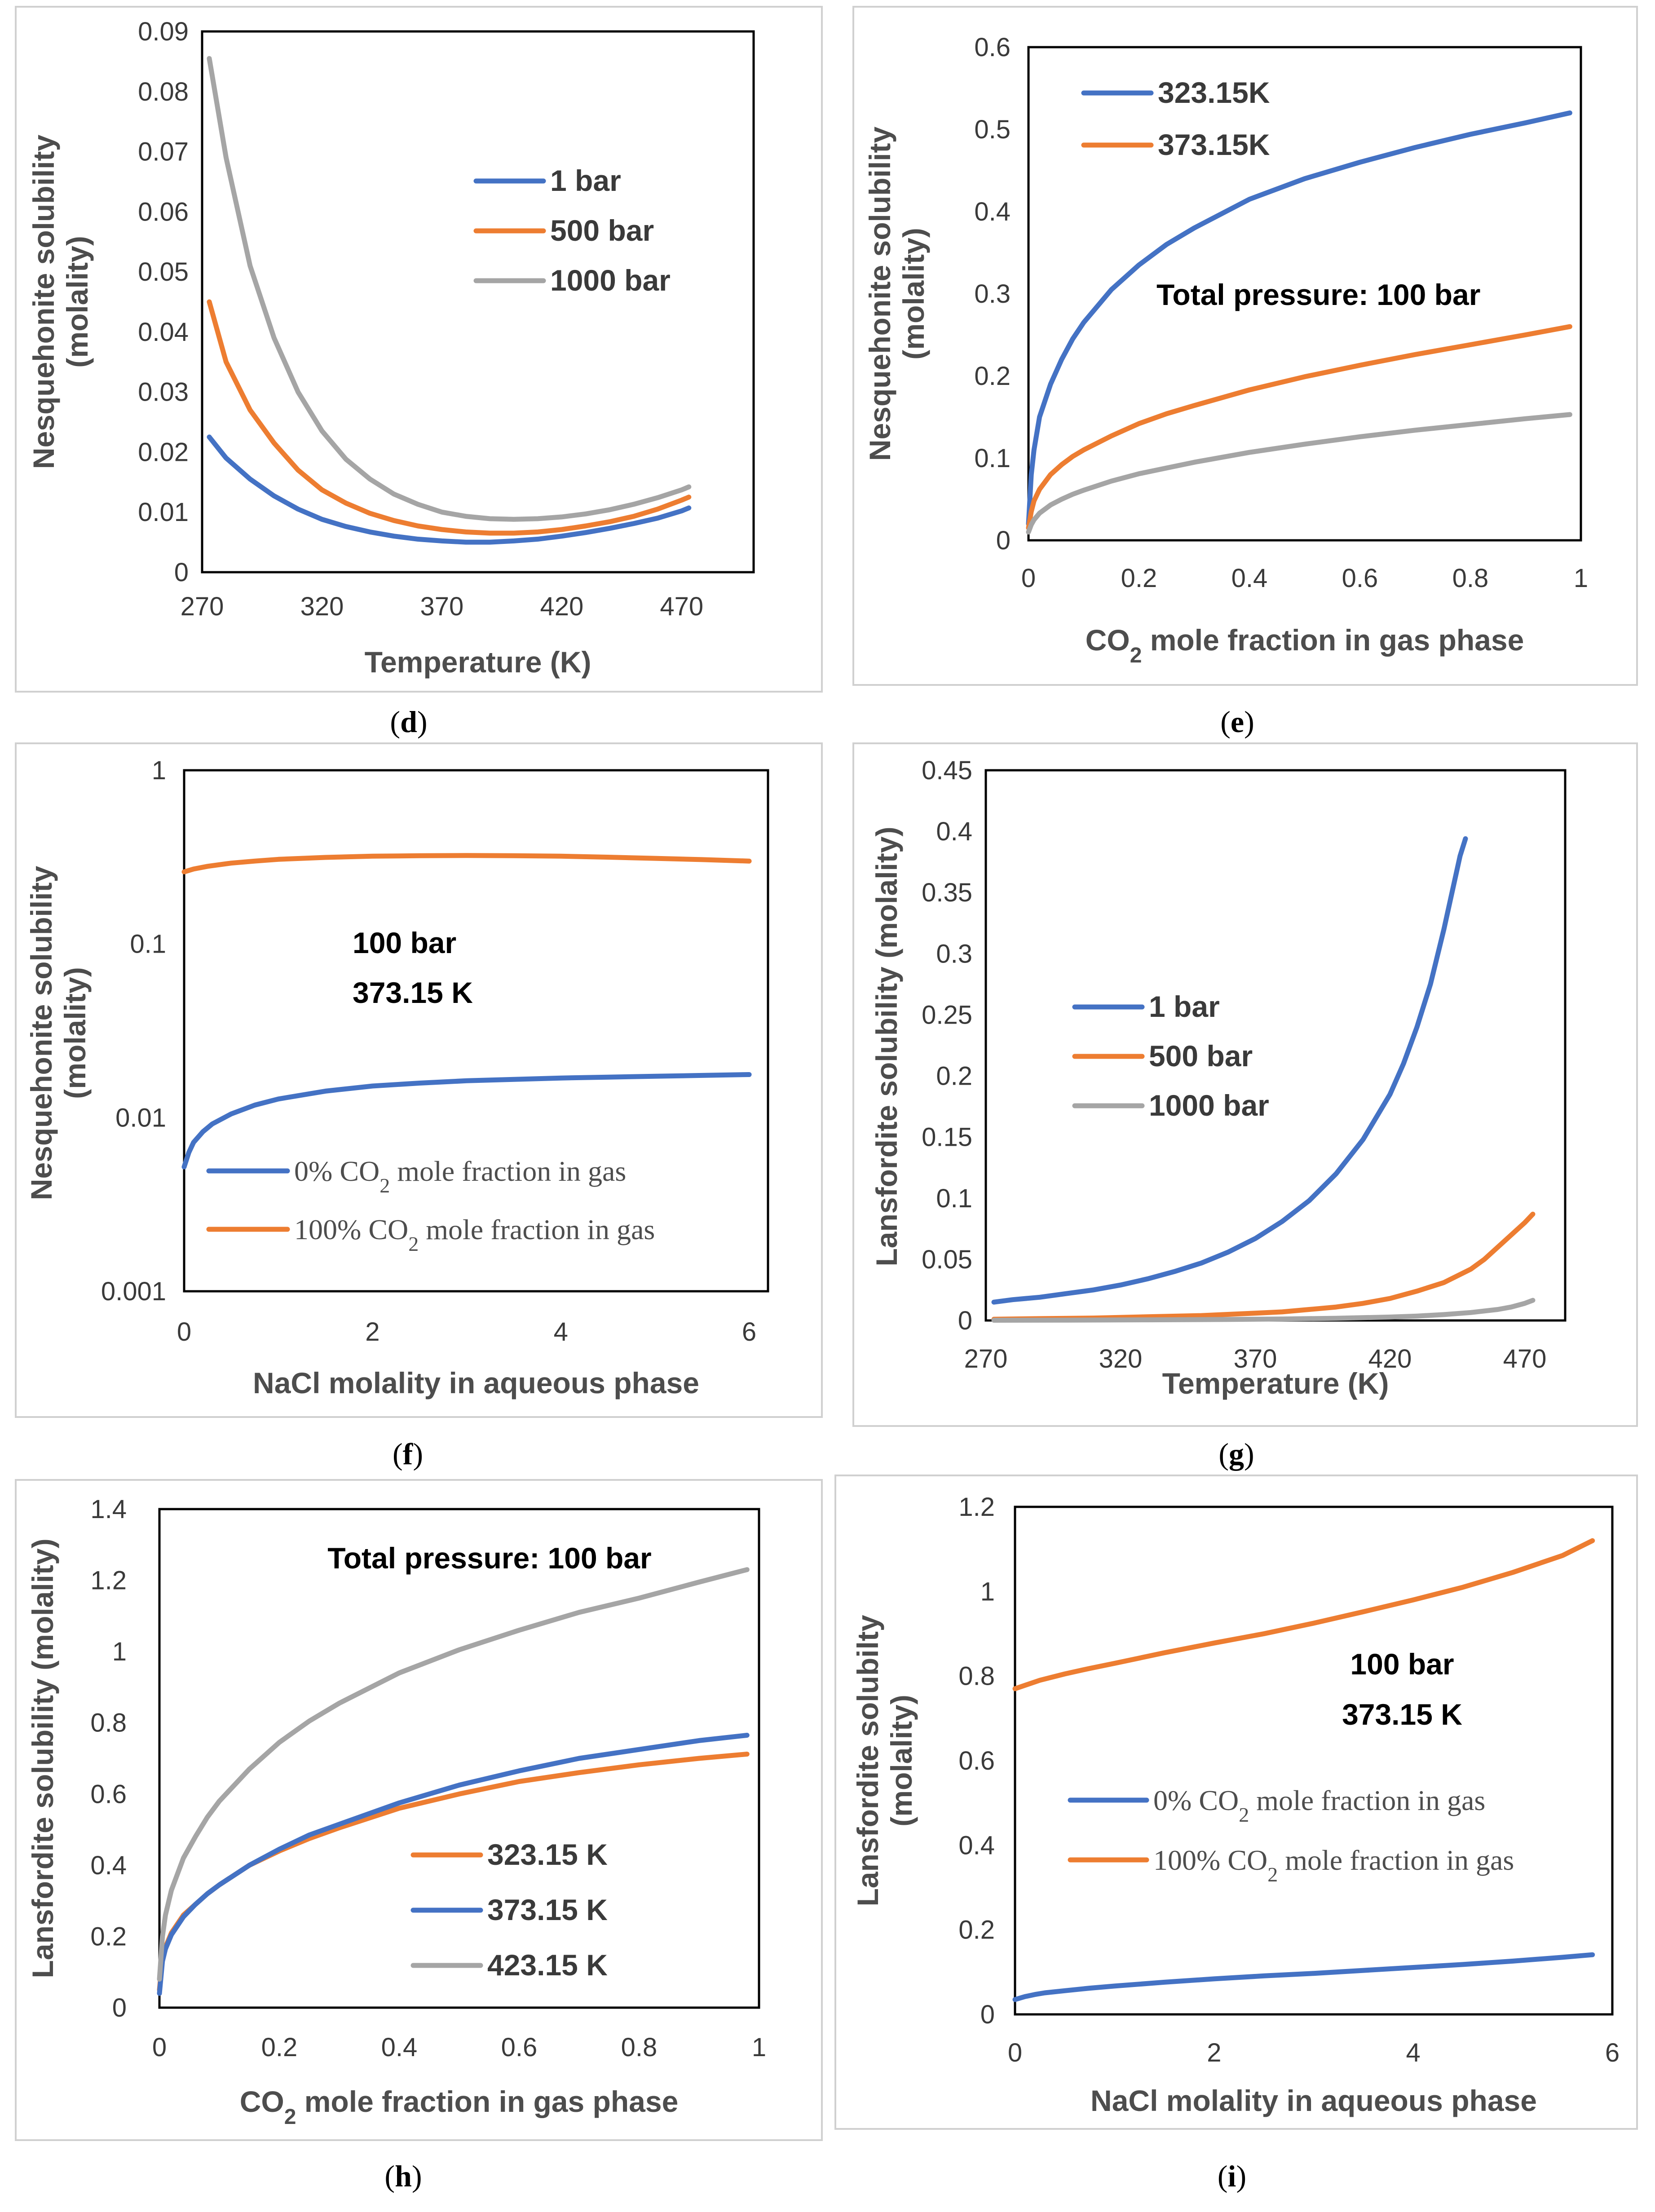  What do you see at coordinates (992, 130) in the screenshot?
I see `ytick-label: 0.5` at bounding box center [992, 130].